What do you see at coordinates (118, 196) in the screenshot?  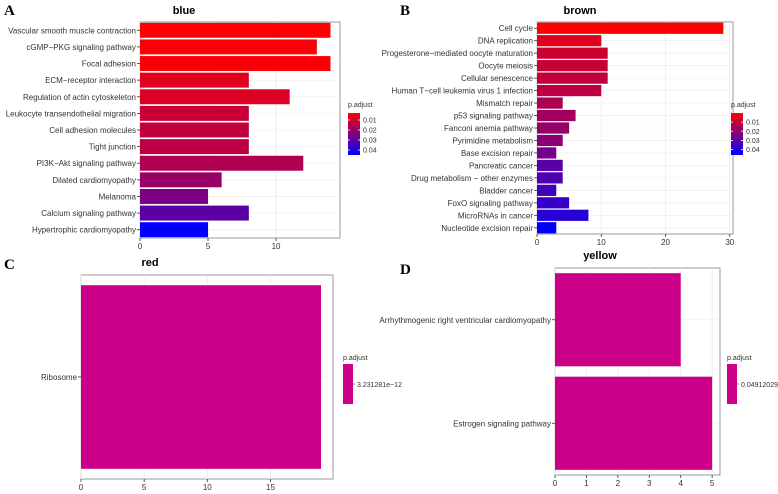 I see `panel-a-category-label: Melanoma` at bounding box center [118, 196].